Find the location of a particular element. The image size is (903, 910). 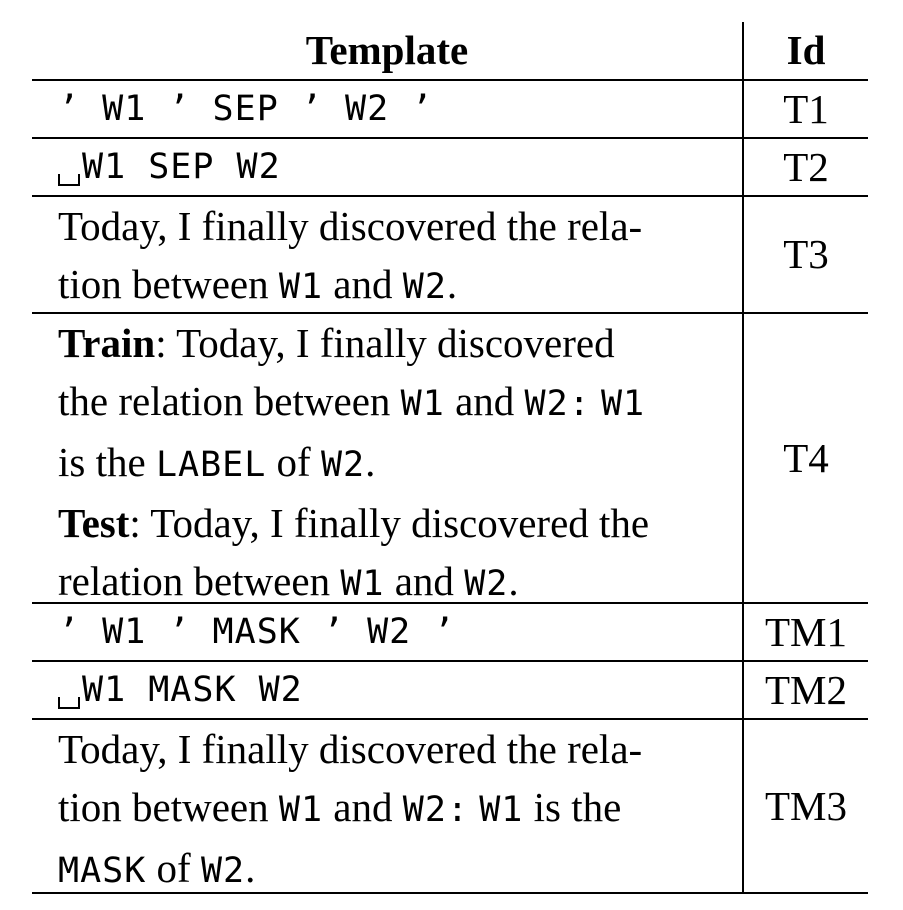

header-template: Template is located at coordinates (387, 50).